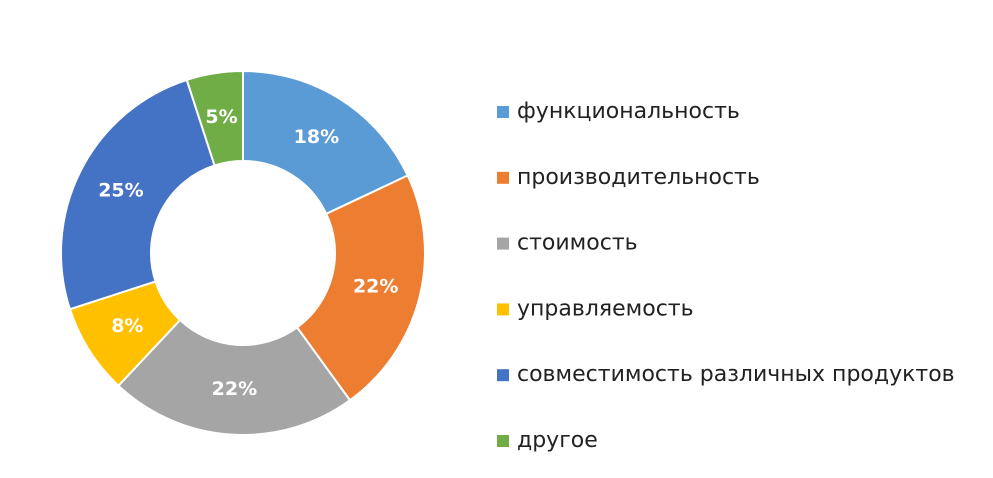 This screenshot has height=478, width=993. Describe the element at coordinates (127, 326) in the screenshot. I see `data-label: 8%` at that location.